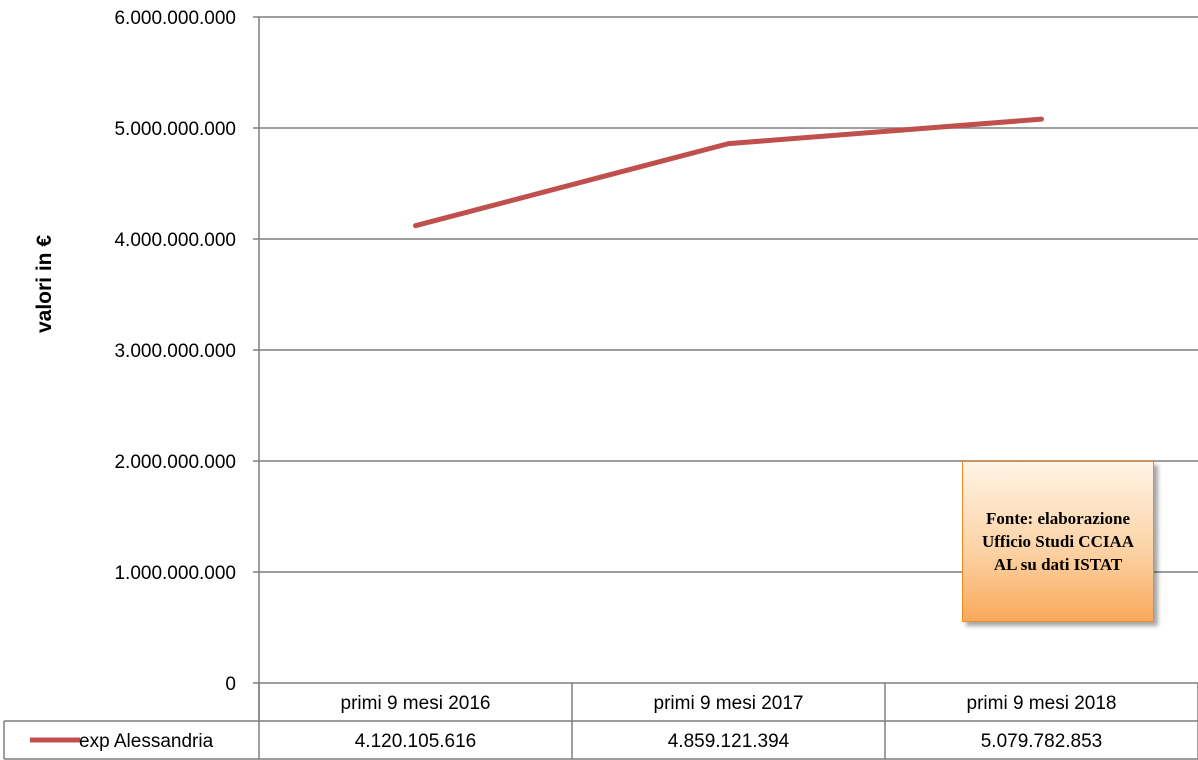  I want to click on x-category-label: primi 9 mesi 2017, so click(729, 703).